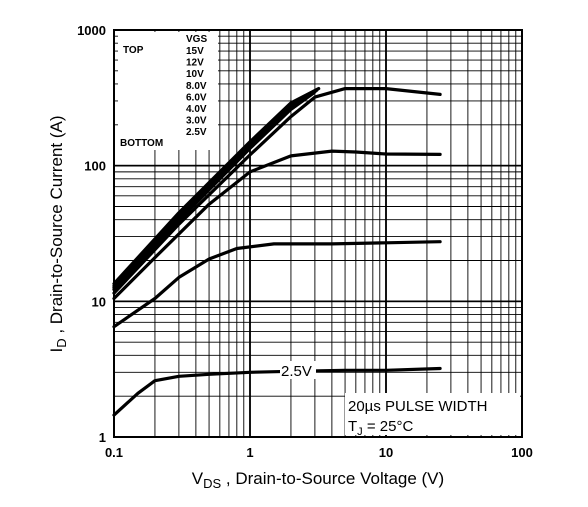  I want to click on x-tick-label: 10, so click(386, 452).